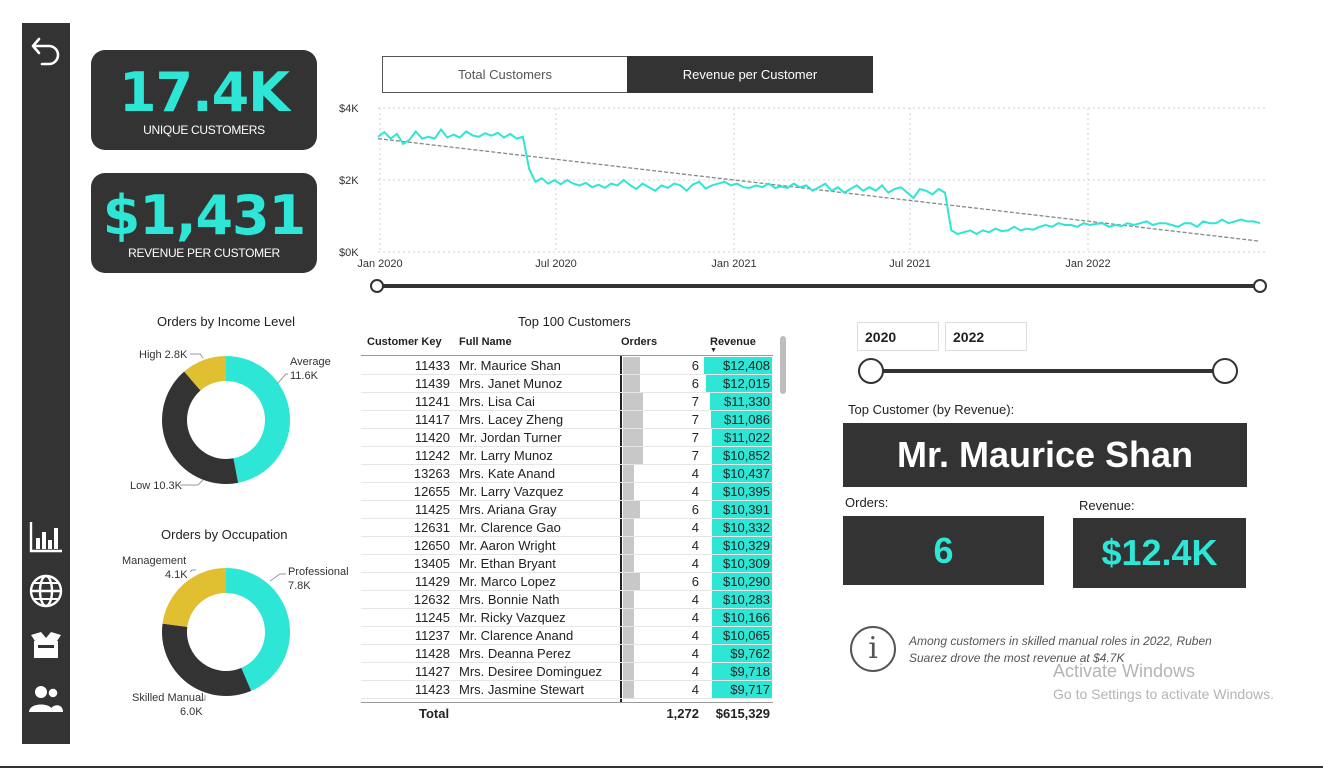 This screenshot has height=768, width=1323. I want to click on table-row: 12655 Mr. Larry Vazquez 4 $10,395, so click(567, 492).